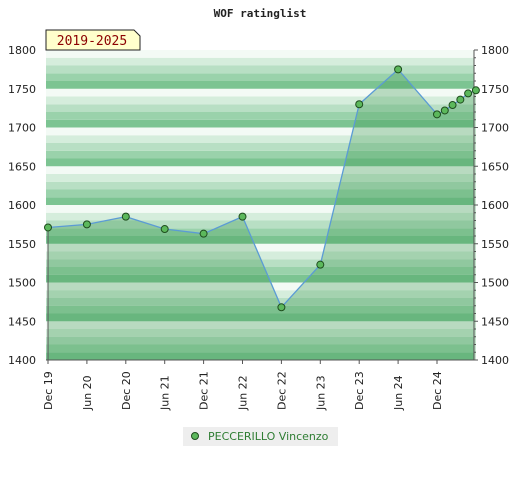 The image size is (520, 480). I want to click on legend: PECCERILLO Vincenzo, so click(260, 436).